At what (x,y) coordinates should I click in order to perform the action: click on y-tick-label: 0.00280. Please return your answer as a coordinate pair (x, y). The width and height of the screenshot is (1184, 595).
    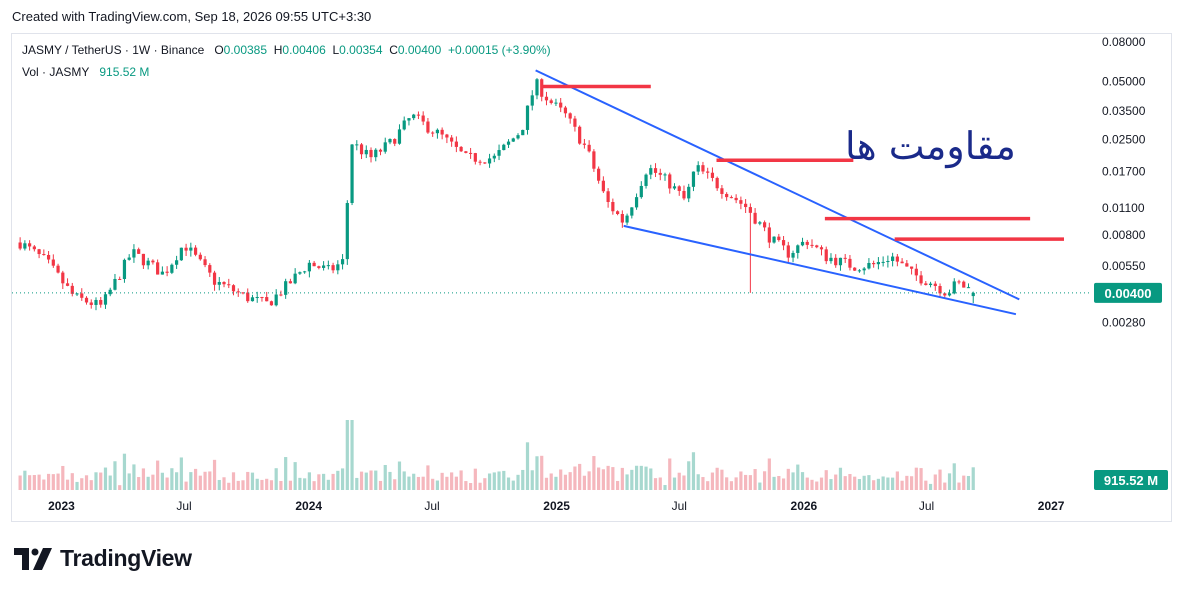
    Looking at the image, I should click on (1124, 323).